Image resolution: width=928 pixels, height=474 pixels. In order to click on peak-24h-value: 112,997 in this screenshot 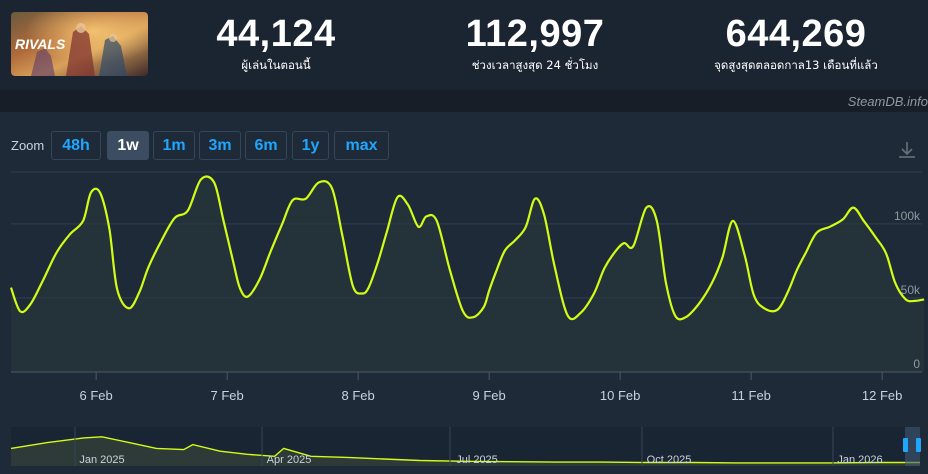, I will do `click(535, 34)`.